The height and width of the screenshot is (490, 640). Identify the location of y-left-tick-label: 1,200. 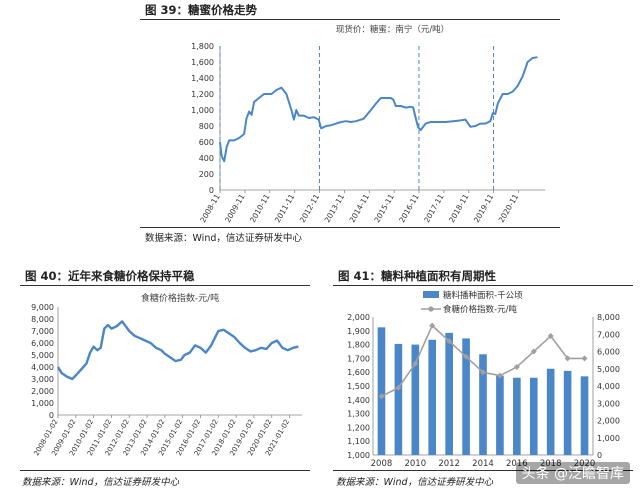
(358, 427).